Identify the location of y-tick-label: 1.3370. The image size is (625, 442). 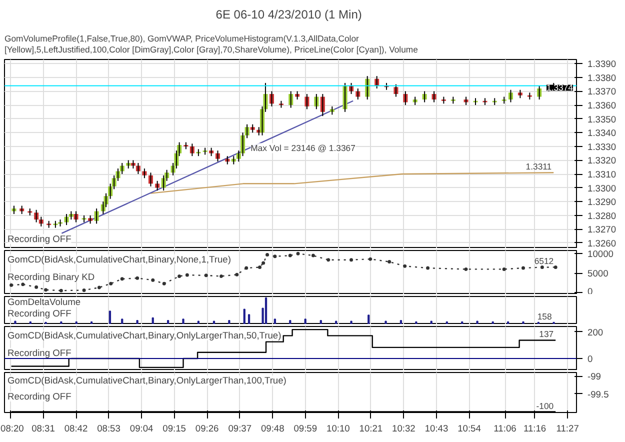
(602, 91).